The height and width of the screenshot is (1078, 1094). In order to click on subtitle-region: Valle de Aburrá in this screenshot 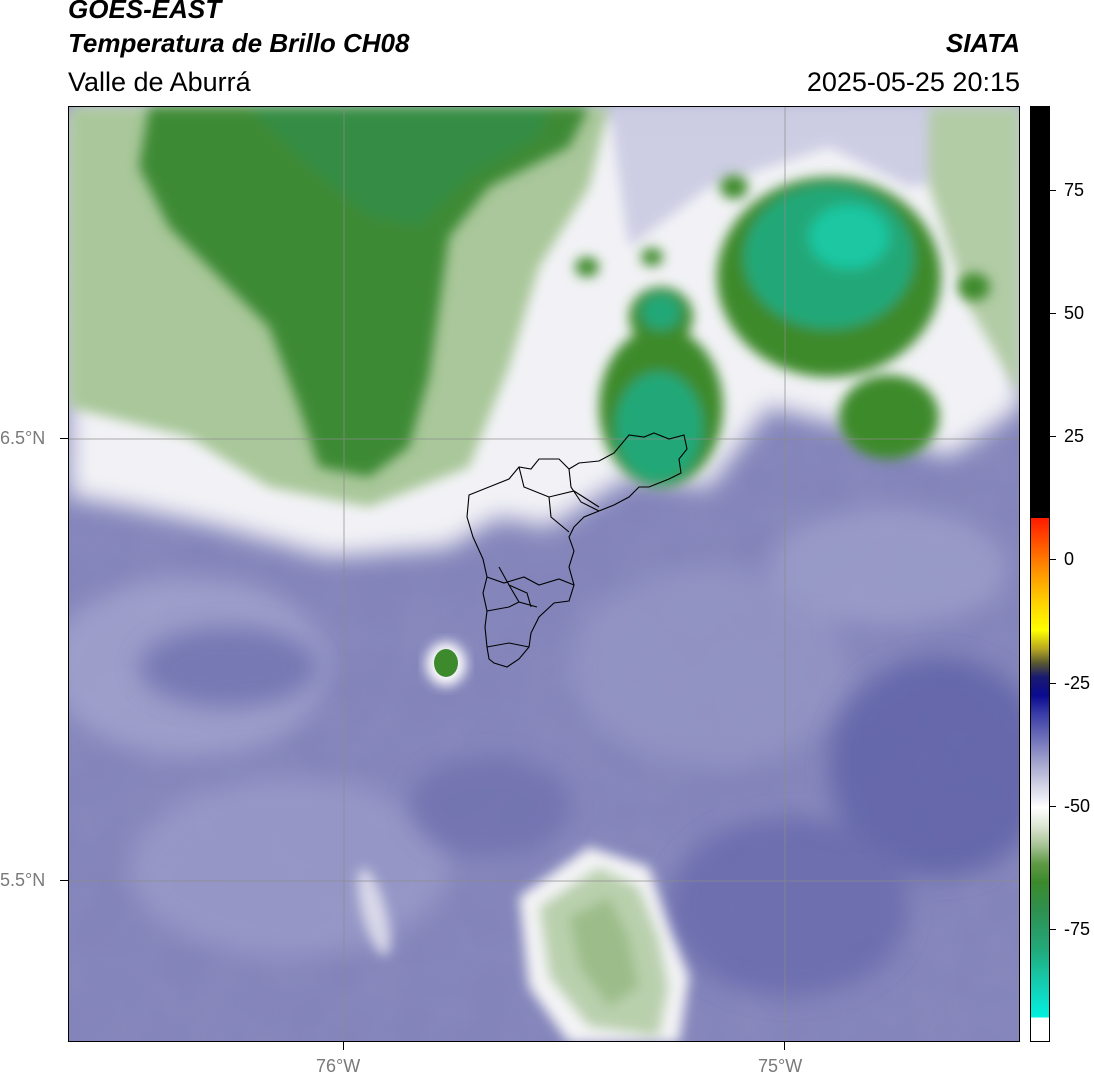, I will do `click(159, 82)`.